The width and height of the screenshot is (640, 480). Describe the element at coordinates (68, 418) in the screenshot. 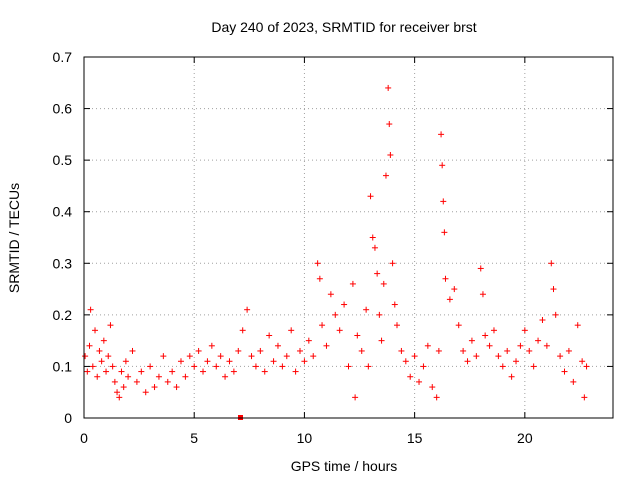

I see `y-tick-label: 0` at that location.